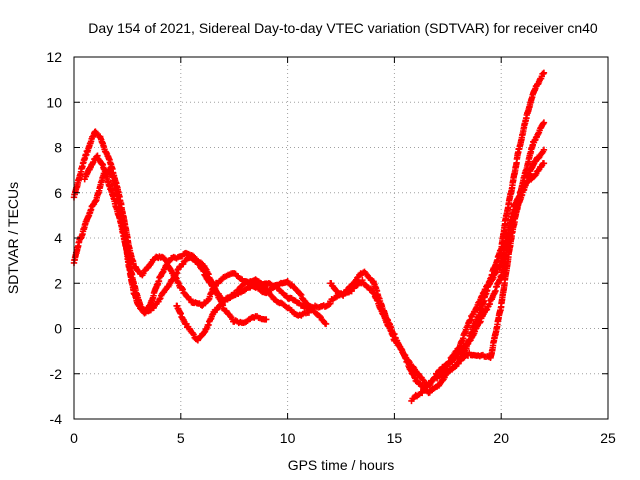 Image resolution: width=640 pixels, height=480 pixels. Describe the element at coordinates (58, 193) in the screenshot. I see `y-tick-label: 6` at that location.